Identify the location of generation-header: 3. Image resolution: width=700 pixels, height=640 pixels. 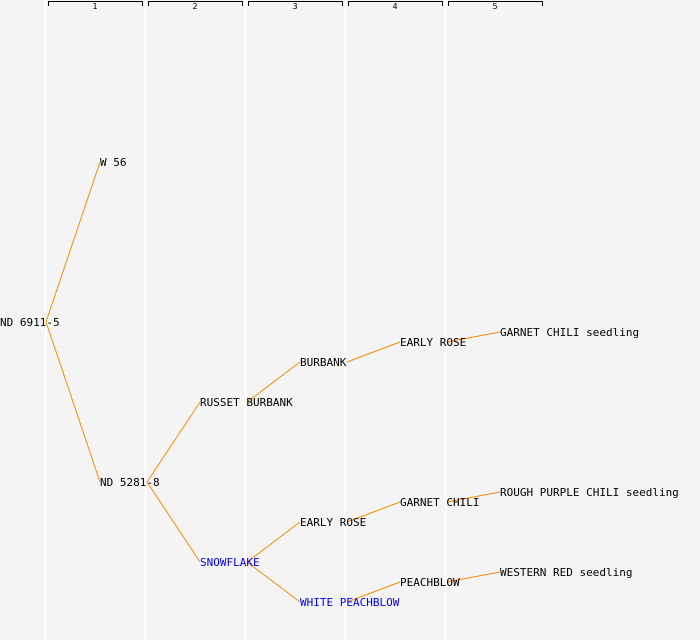
(294, 6).